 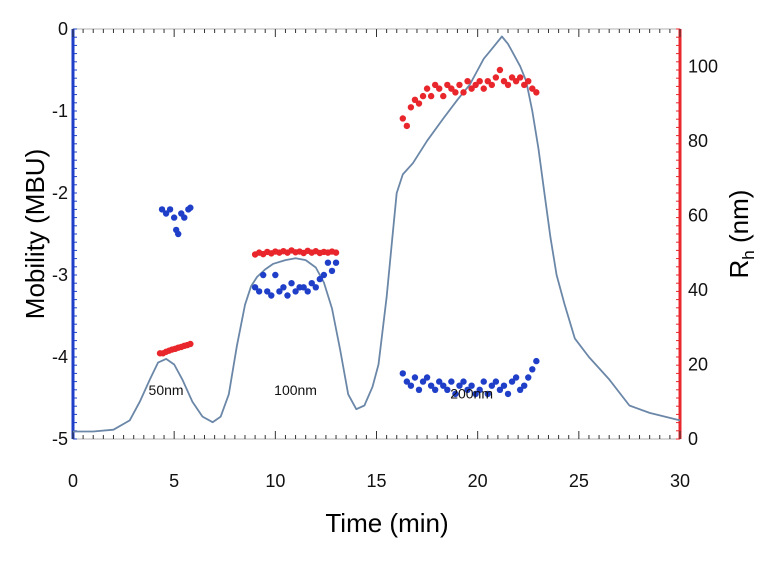 I want to click on x-tick-label: 0, so click(x=73, y=481).